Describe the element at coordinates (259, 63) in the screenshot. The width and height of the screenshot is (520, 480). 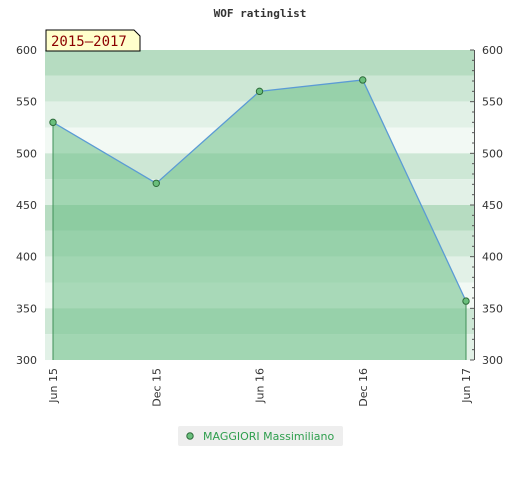
I see `grid-band` at that location.